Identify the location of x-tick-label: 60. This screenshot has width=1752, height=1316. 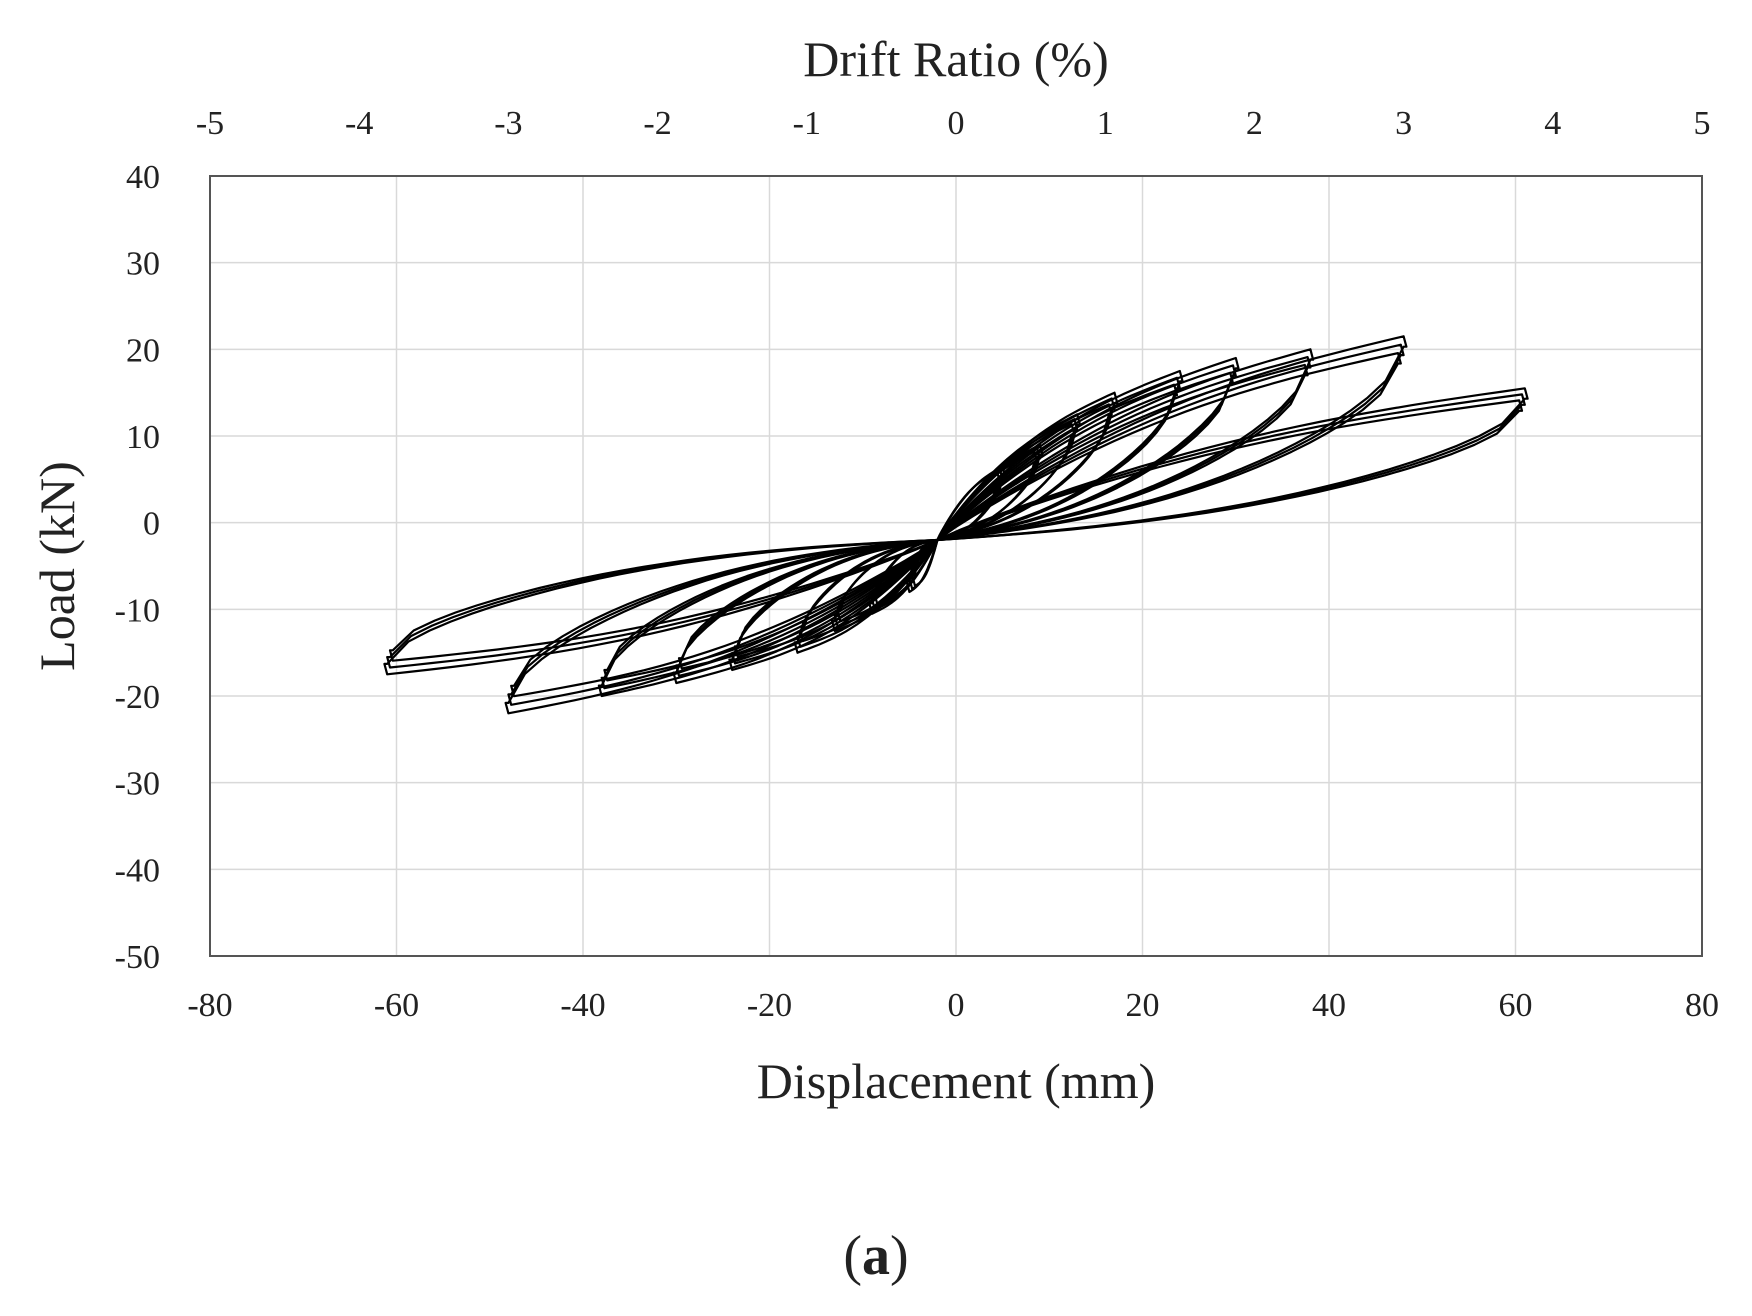
(1516, 1005).